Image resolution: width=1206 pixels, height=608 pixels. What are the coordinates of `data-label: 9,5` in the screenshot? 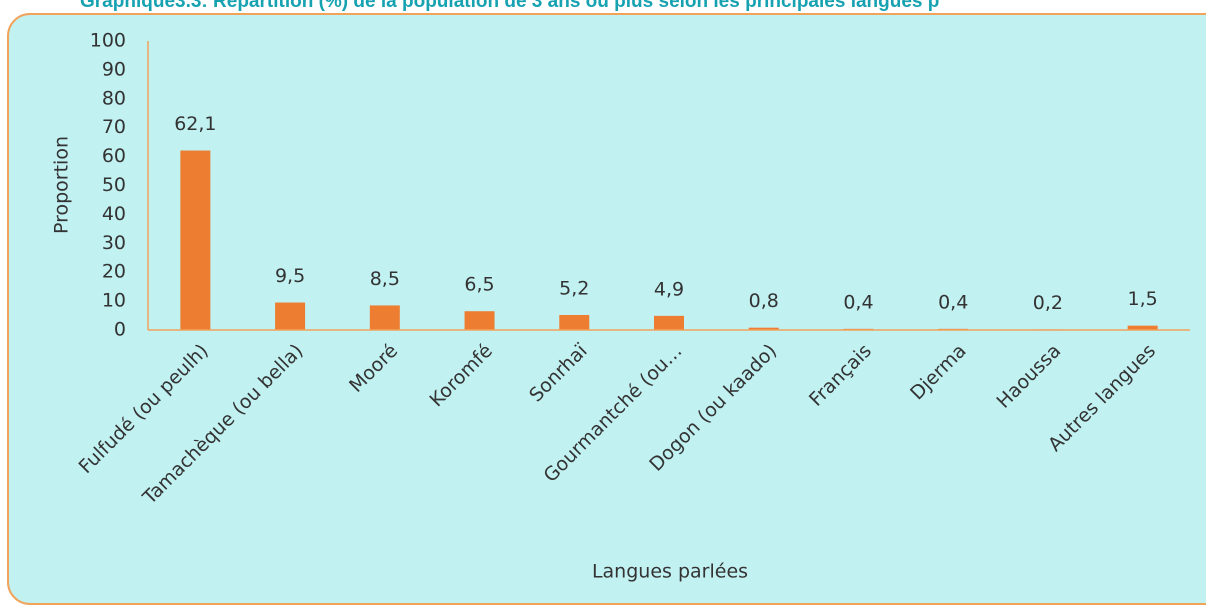 It's located at (290, 276).